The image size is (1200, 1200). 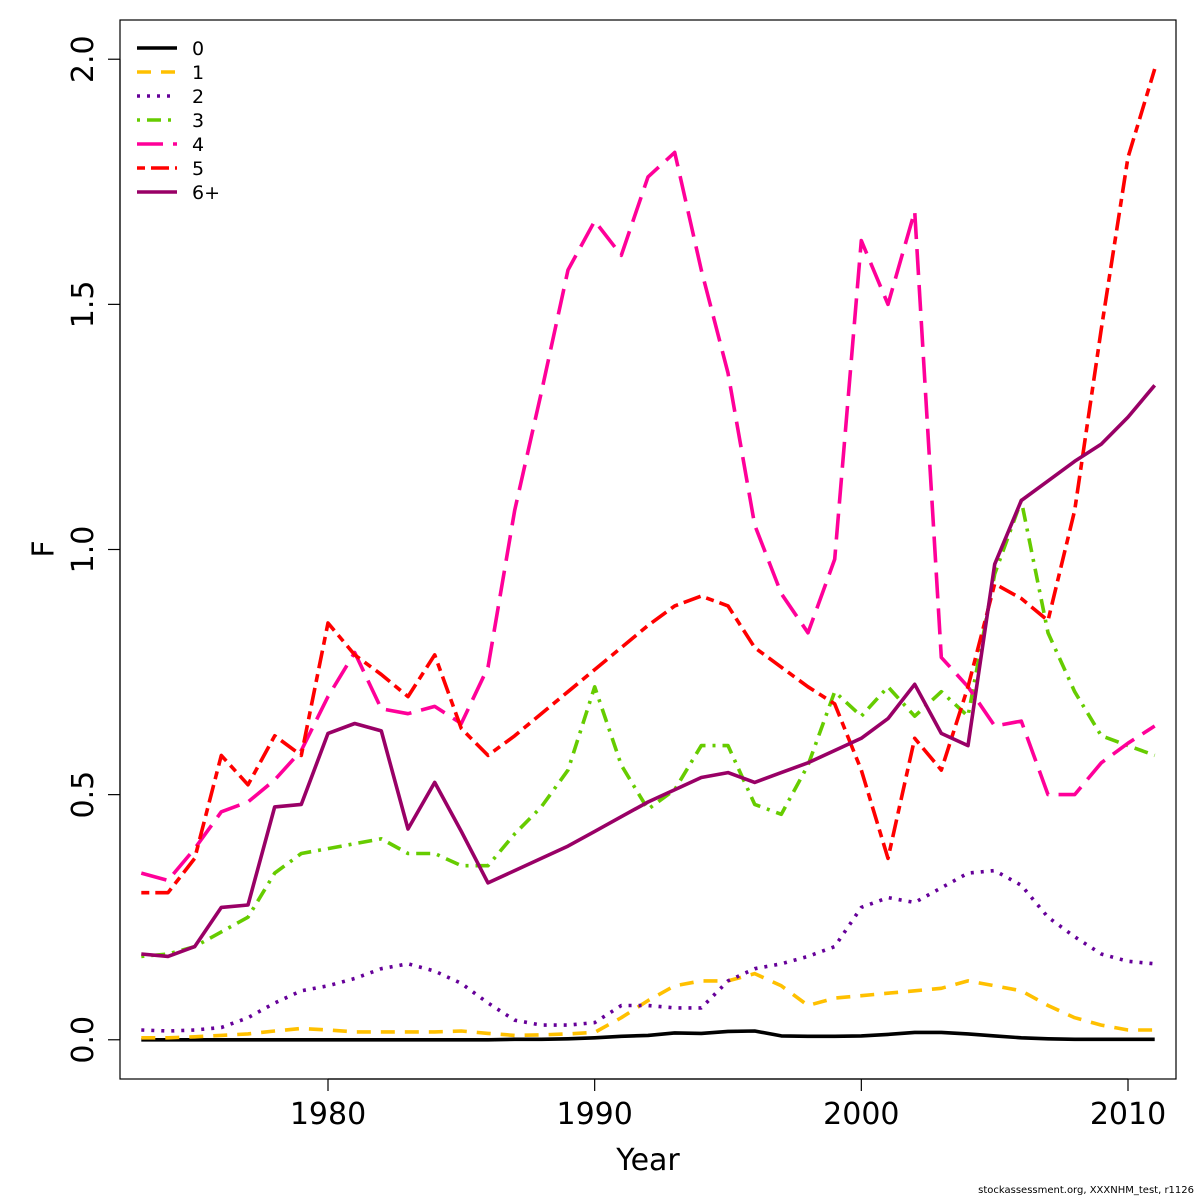 I want to click on y-tick-label: 0.0, so click(x=83, y=1040).